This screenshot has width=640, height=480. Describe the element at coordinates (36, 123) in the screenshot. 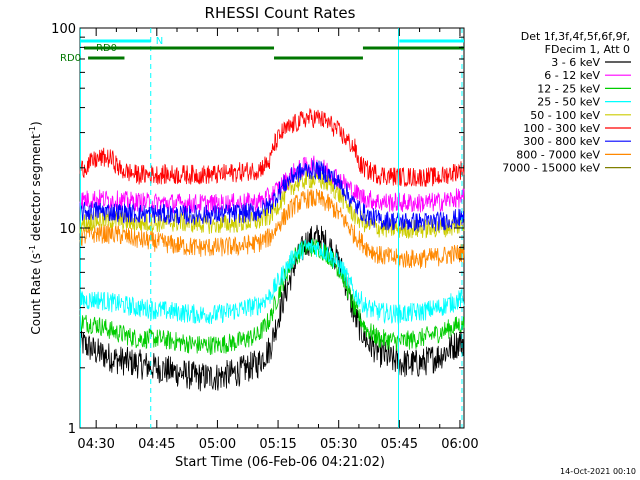

I see `y-axis-label-part: )` at that location.